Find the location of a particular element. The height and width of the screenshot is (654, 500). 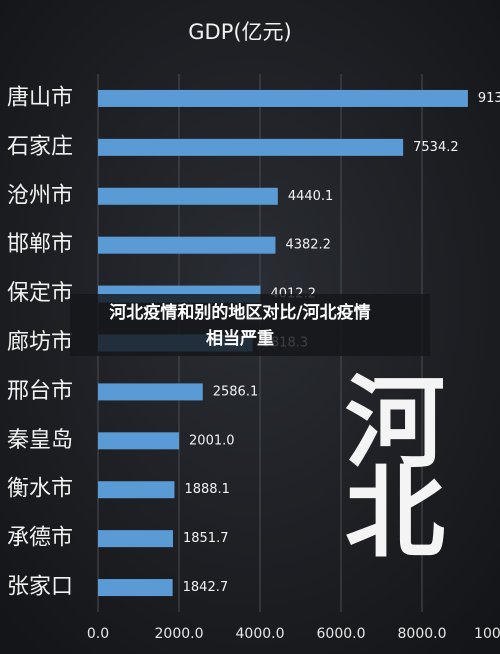

chart-title: GDP(亿元) is located at coordinates (240, 32).